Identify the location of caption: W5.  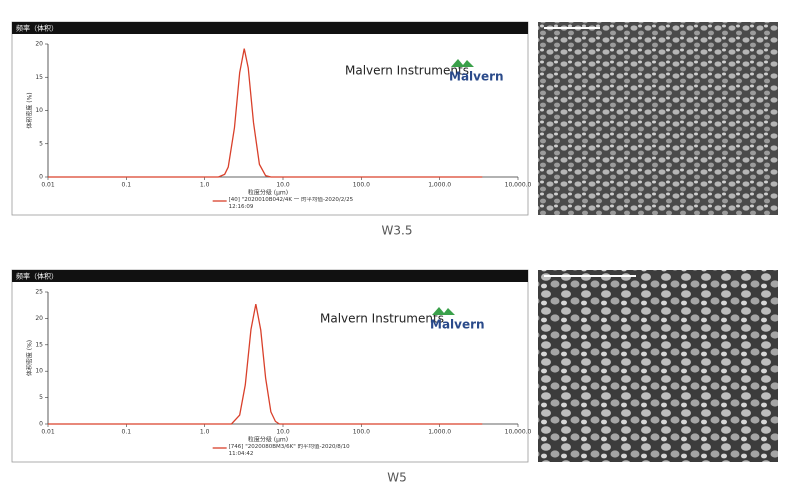
(397, 478).